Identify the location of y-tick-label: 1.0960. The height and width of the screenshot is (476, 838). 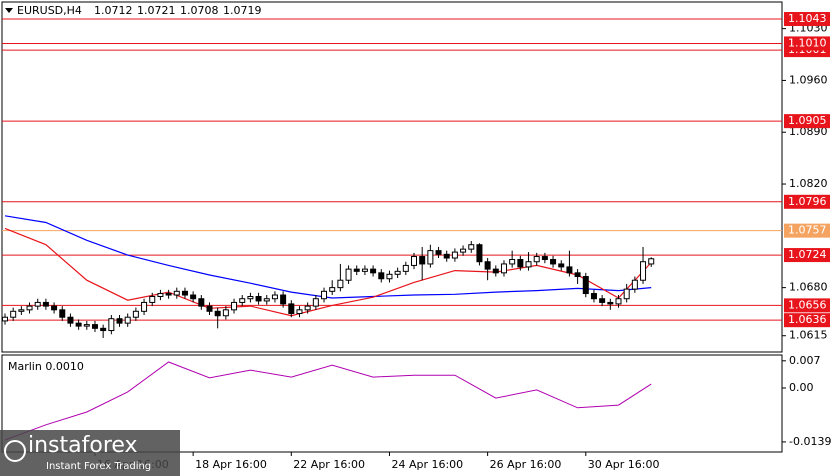
(808, 79).